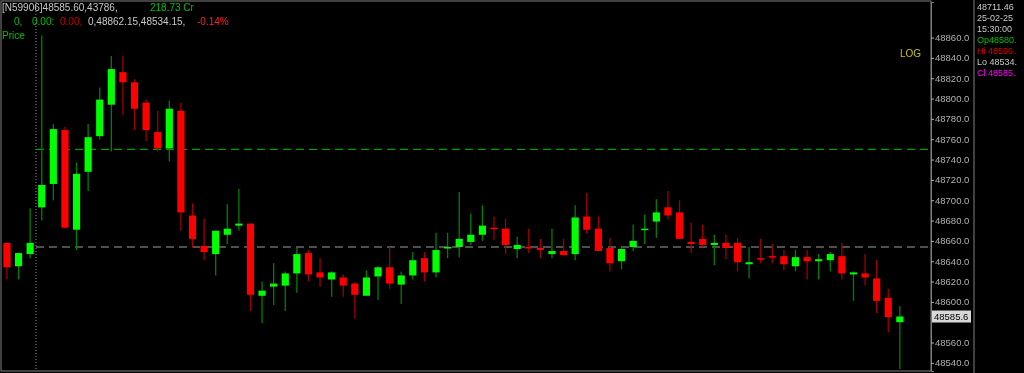  Describe the element at coordinates (14, 35) in the screenshot. I see `annotation: Price` at that location.